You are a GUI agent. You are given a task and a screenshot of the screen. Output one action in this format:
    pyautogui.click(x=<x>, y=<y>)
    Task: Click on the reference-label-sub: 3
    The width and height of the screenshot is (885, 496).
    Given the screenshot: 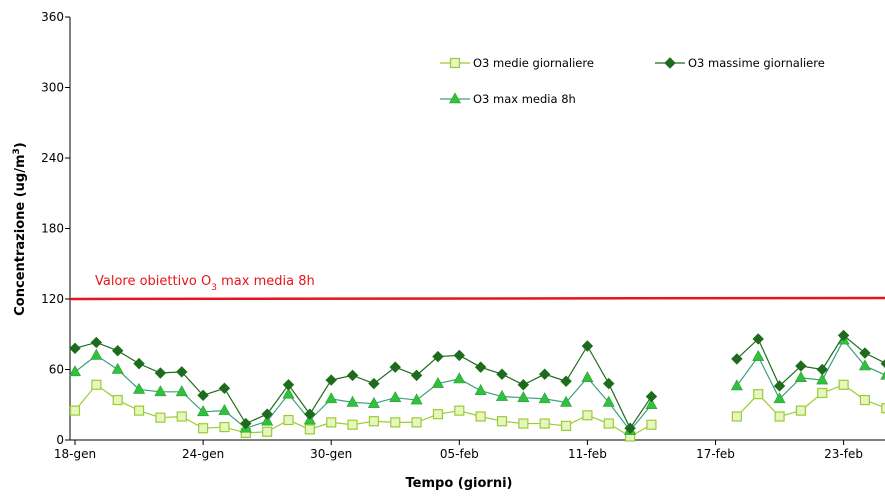 What is the action you would take?
    pyautogui.click(x=214, y=288)
    